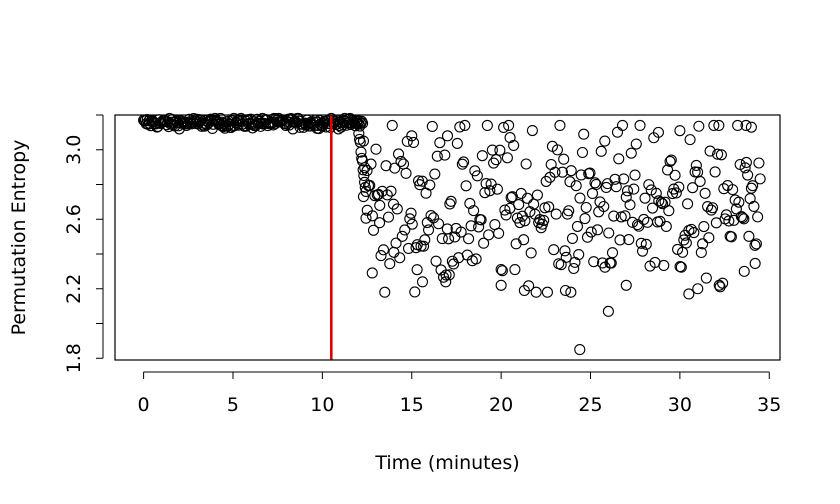 The width and height of the screenshot is (840, 504). I want to click on x-tick-label: 5, so click(233, 405).